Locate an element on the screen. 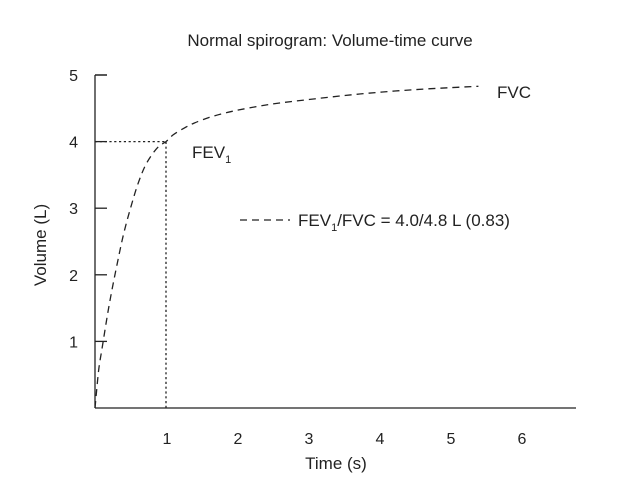 Image resolution: width=643 pixels, height=493 pixels. y-axis-title: Volume (L) is located at coordinates (40, 245).